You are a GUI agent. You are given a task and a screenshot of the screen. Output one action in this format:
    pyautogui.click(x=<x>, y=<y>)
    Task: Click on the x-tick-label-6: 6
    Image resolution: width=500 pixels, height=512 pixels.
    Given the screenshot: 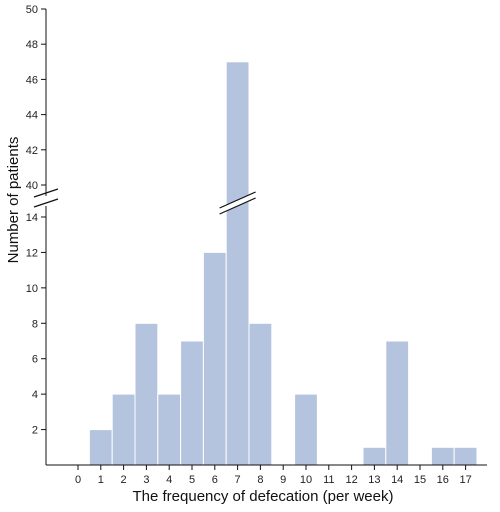 What is the action you would take?
    pyautogui.click(x=215, y=480)
    